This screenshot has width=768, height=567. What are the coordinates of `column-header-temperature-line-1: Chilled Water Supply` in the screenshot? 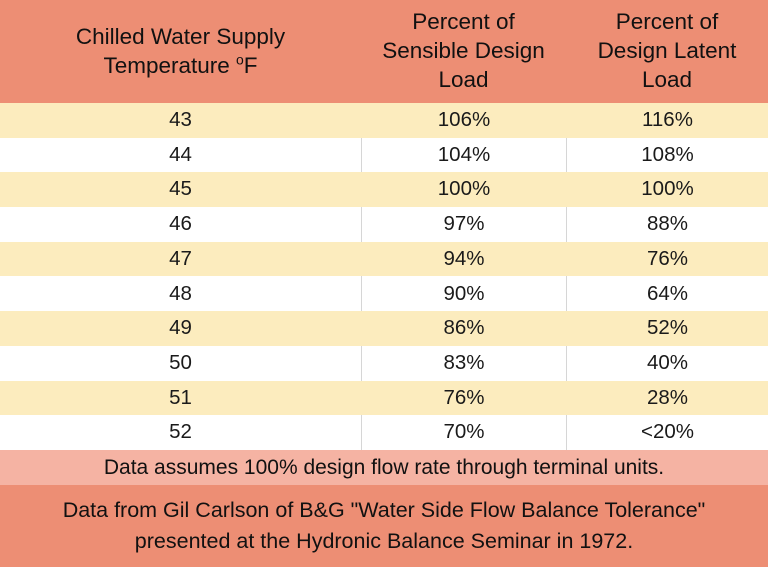 It's located at (180, 36).